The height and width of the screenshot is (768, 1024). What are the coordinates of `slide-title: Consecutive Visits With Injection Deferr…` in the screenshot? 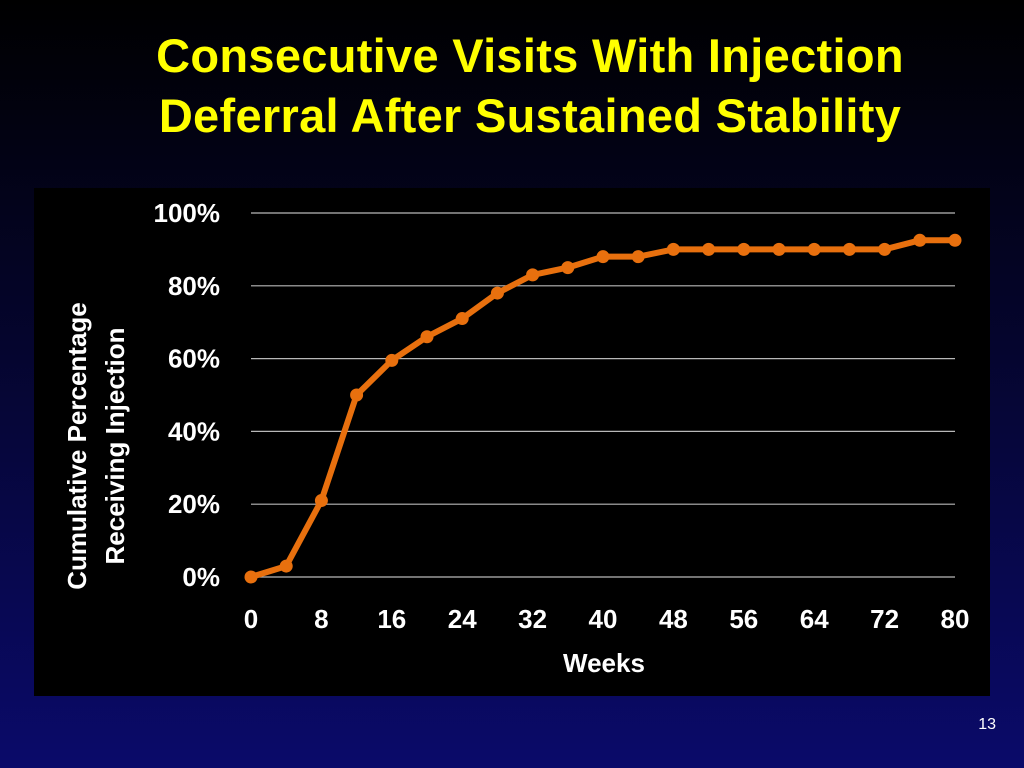 It's located at (530, 86).